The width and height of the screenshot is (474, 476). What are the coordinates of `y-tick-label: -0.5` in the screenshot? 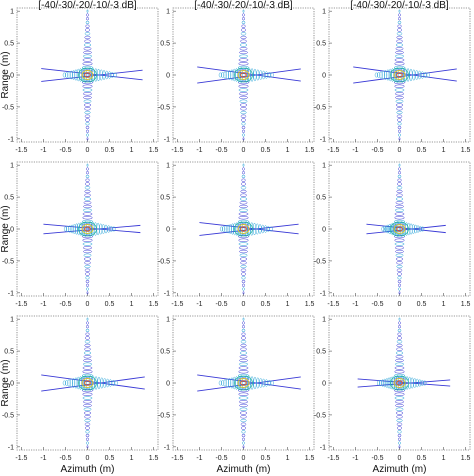 It's located at (8, 261).